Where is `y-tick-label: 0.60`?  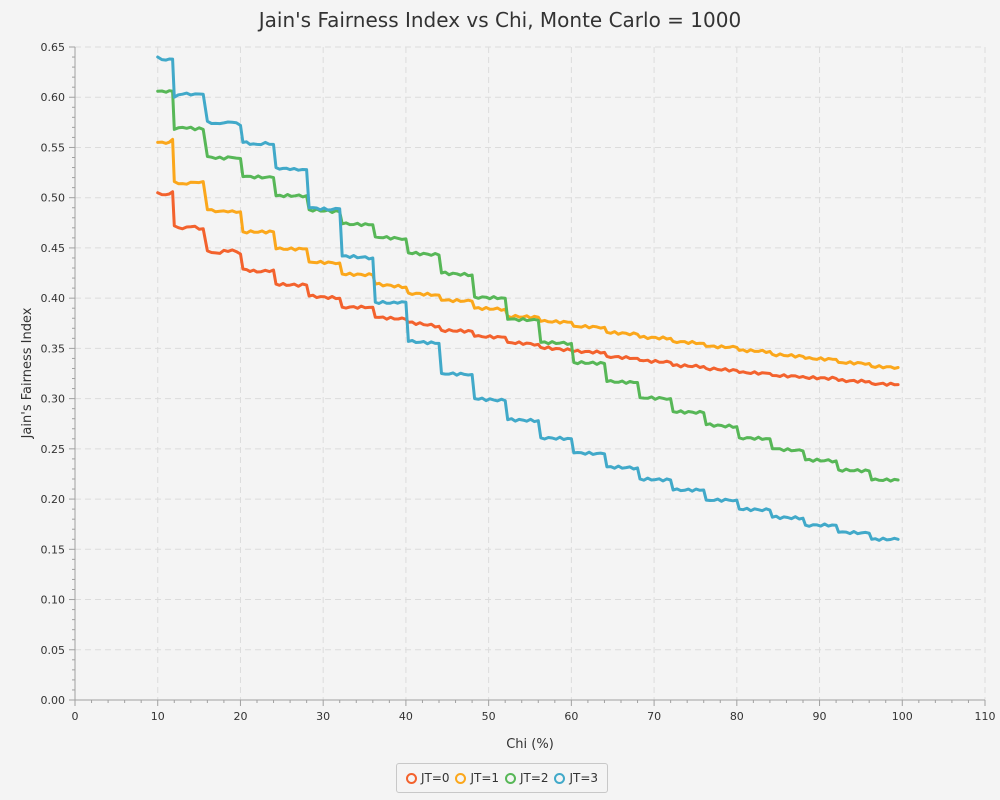 y-tick-label: 0.60 is located at coordinates (53, 97).